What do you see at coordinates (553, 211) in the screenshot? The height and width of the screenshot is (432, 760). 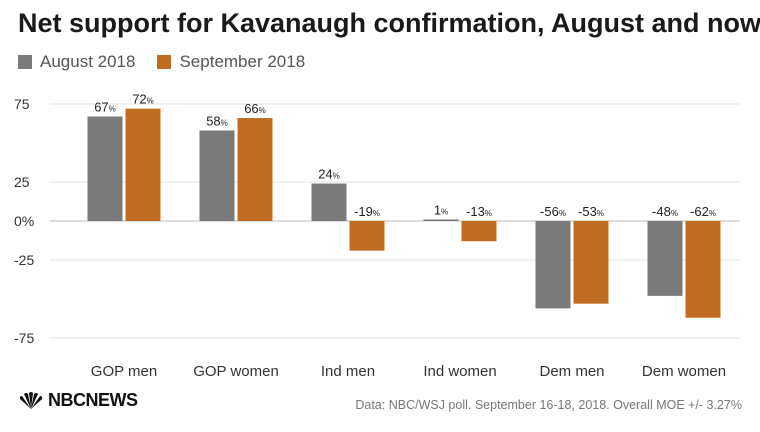 I see `data-label: -56%` at bounding box center [553, 211].